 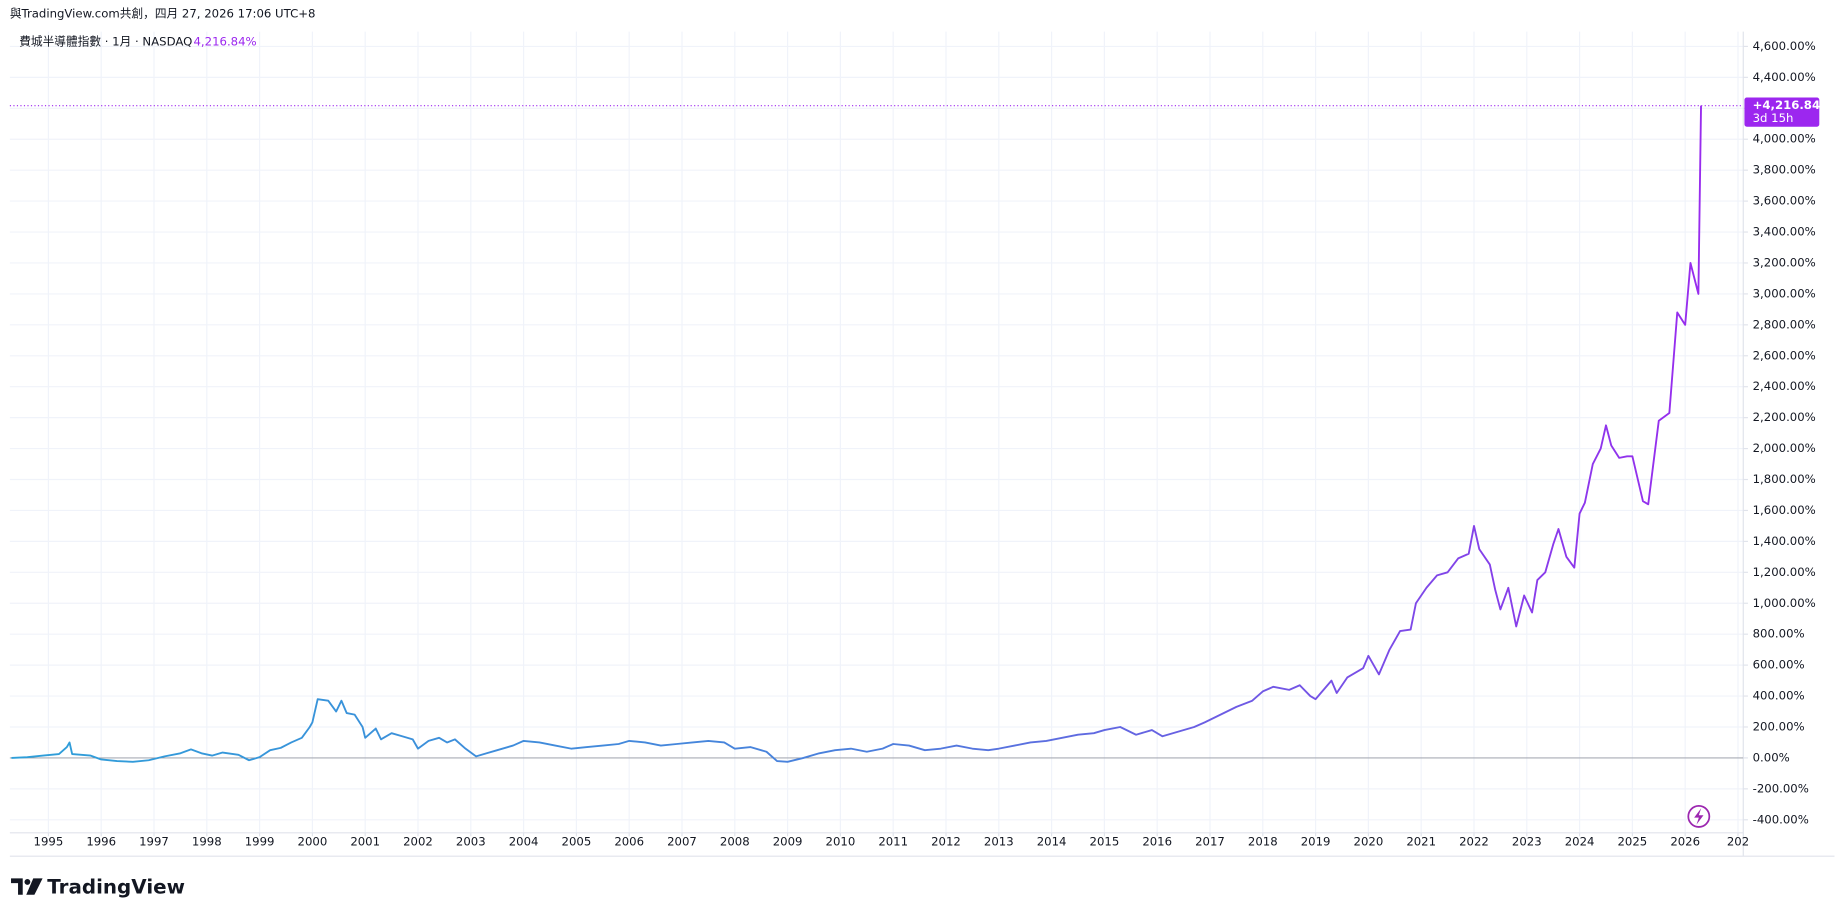 I want to click on x-tick-label: 2008, so click(x=735, y=842).